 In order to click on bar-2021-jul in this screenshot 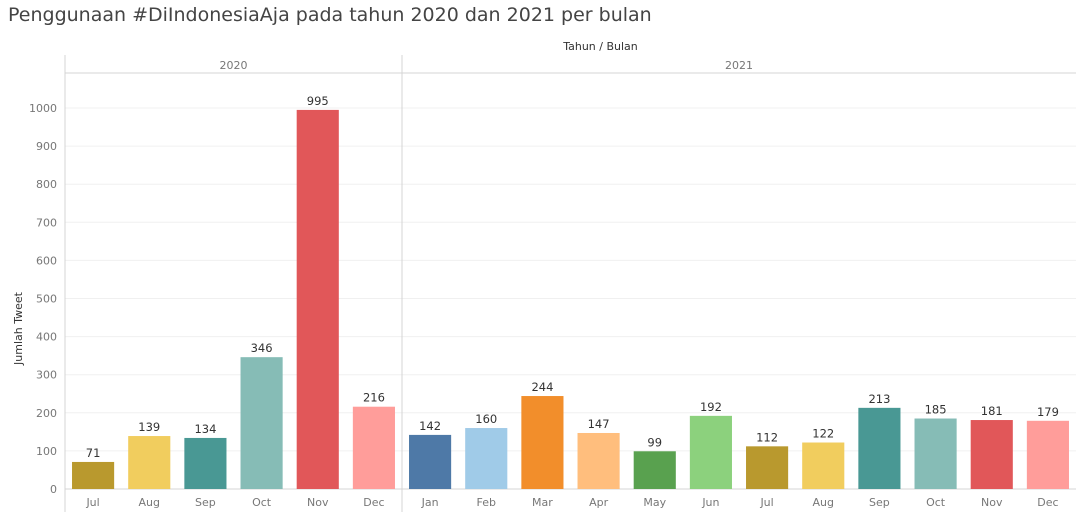, I will do `click(767, 467)`.